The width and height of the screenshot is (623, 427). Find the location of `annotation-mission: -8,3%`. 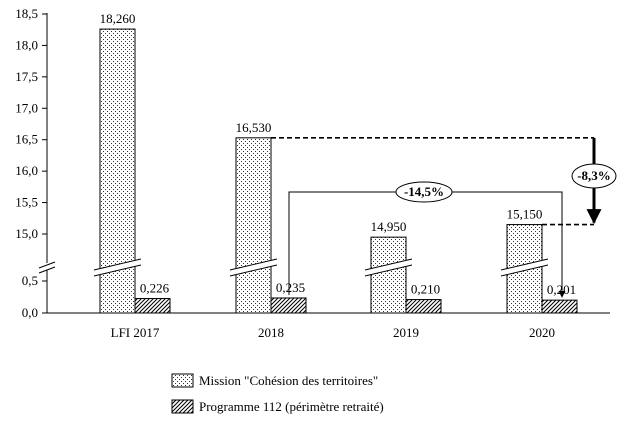

annotation-mission: -8,3% is located at coordinates (444, 181).